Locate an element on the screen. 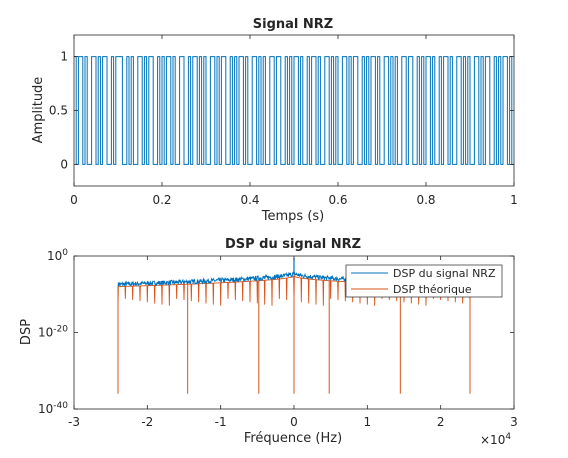 This screenshot has height=458, width=568. dsp-x-exponent: ×10⁴ is located at coordinates (495, 439).